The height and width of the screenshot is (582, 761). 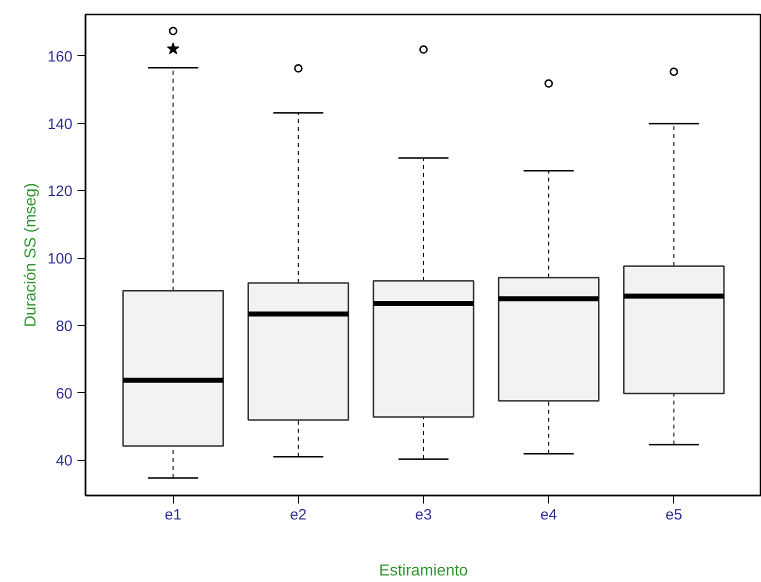 What do you see at coordinates (60, 124) in the screenshot?
I see `y-tick-label: 140` at bounding box center [60, 124].